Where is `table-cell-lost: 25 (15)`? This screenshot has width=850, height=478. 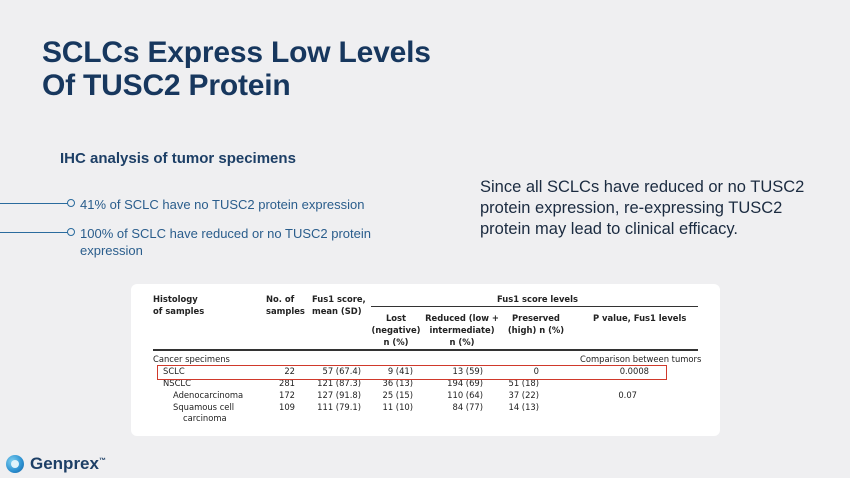
table-cell-lost: 25 (15) is located at coordinates (397, 395).